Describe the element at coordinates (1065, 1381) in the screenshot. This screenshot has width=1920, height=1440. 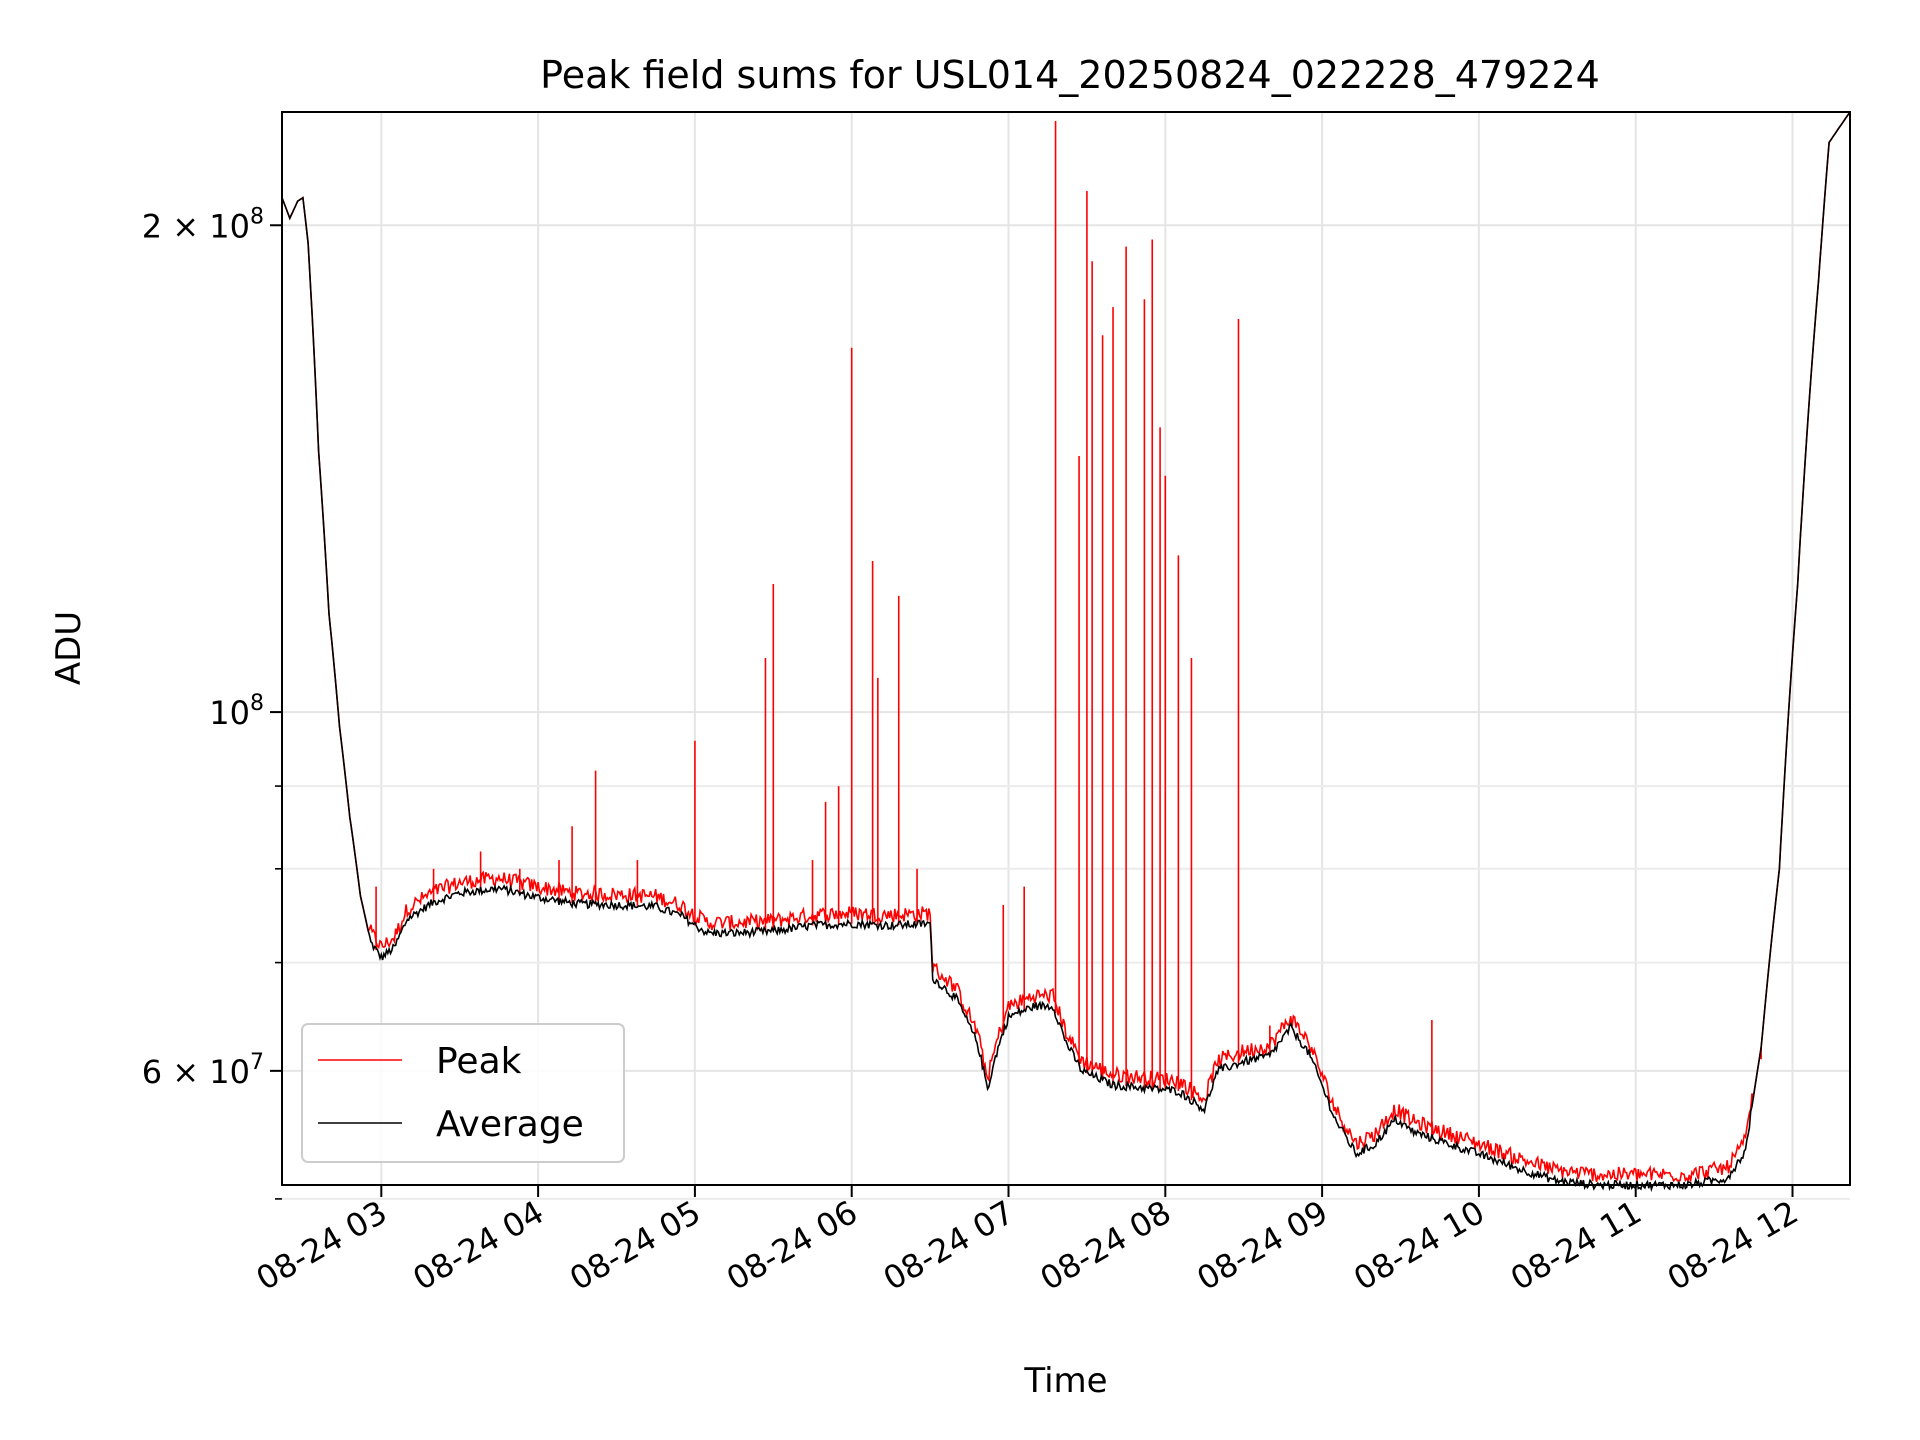
I see `x-axis-label: Time` at that location.